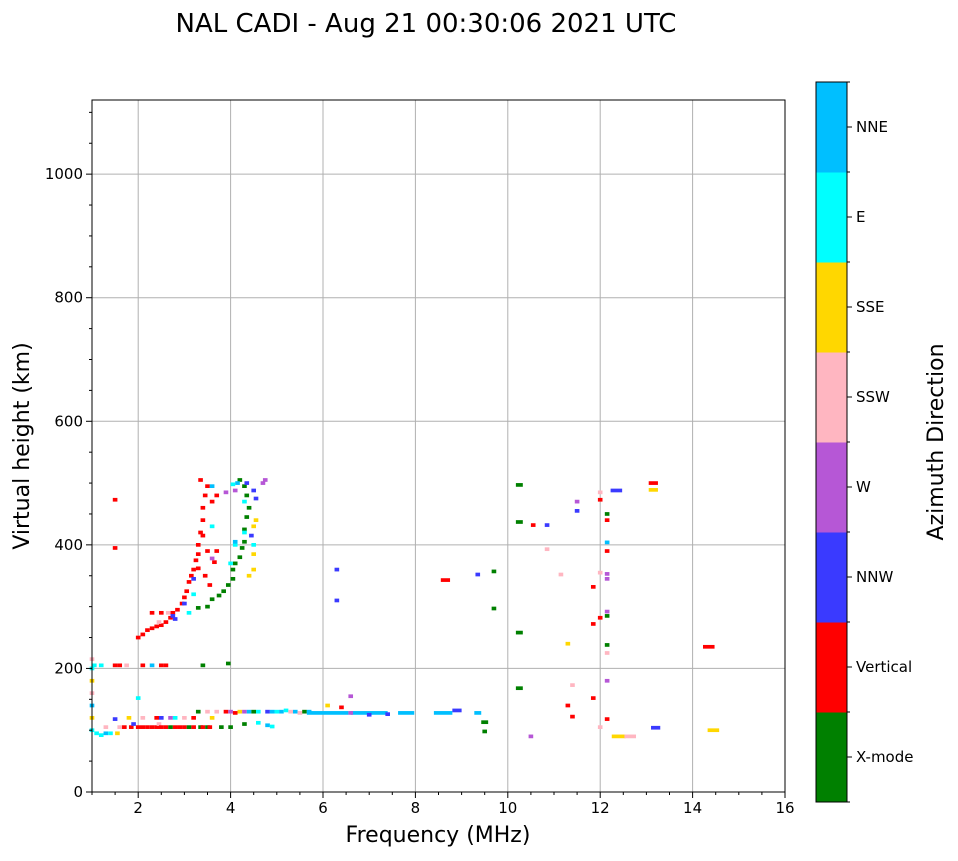 This screenshot has width=958, height=861. I want to click on x-axis-label: Frequency (MHz), so click(438, 835).